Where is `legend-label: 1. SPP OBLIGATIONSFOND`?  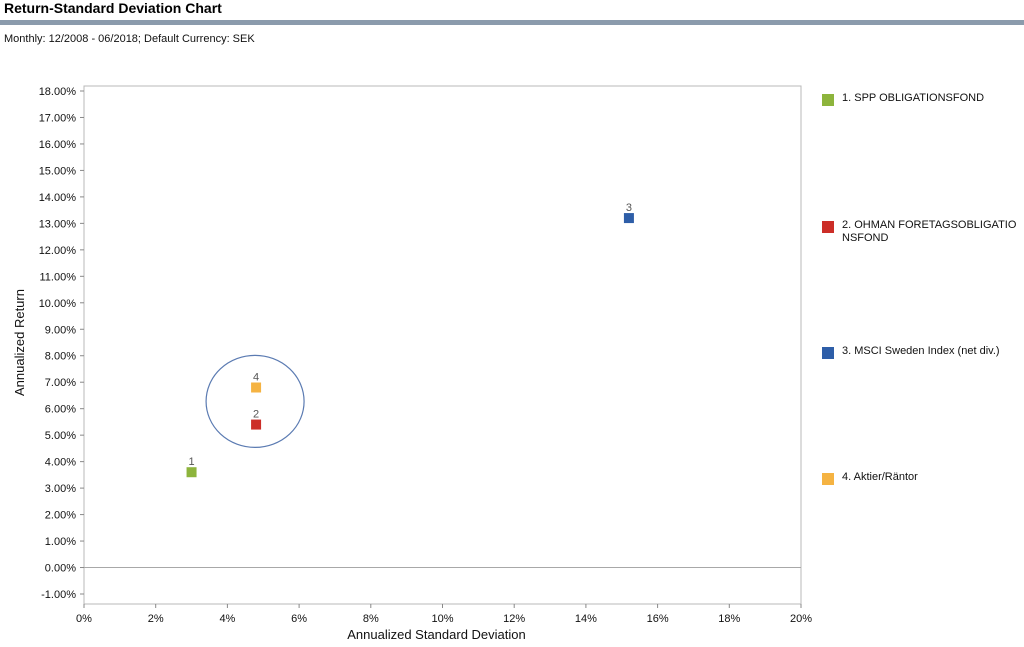
legend-label: 1. SPP OBLIGATIONSFOND is located at coordinates (913, 98).